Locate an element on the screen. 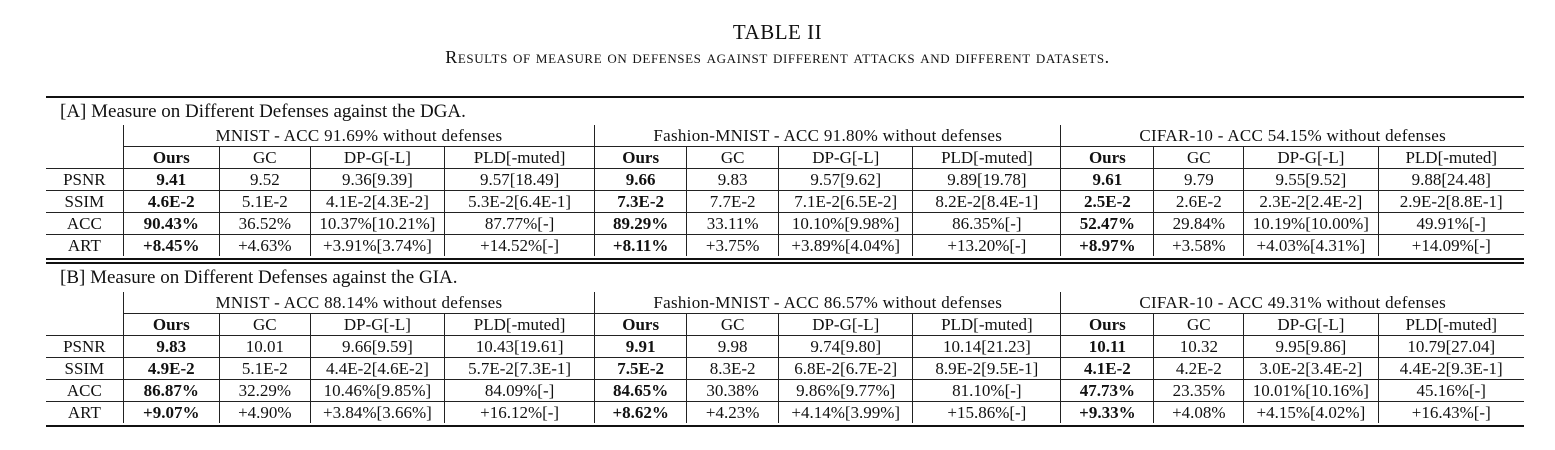 Image resolution: width=1555 pixels, height=450 pixels. table-cell: 90.43% is located at coordinates (171, 223).